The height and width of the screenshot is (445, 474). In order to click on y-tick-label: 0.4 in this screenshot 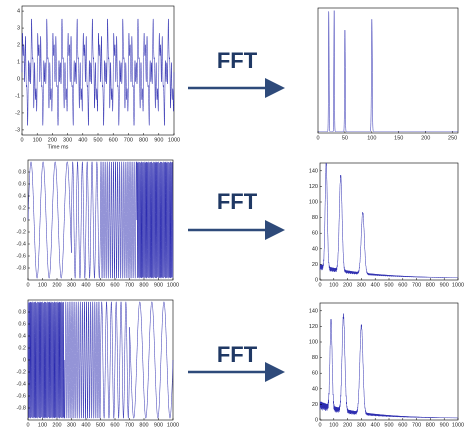, I will do `click(22, 336)`.